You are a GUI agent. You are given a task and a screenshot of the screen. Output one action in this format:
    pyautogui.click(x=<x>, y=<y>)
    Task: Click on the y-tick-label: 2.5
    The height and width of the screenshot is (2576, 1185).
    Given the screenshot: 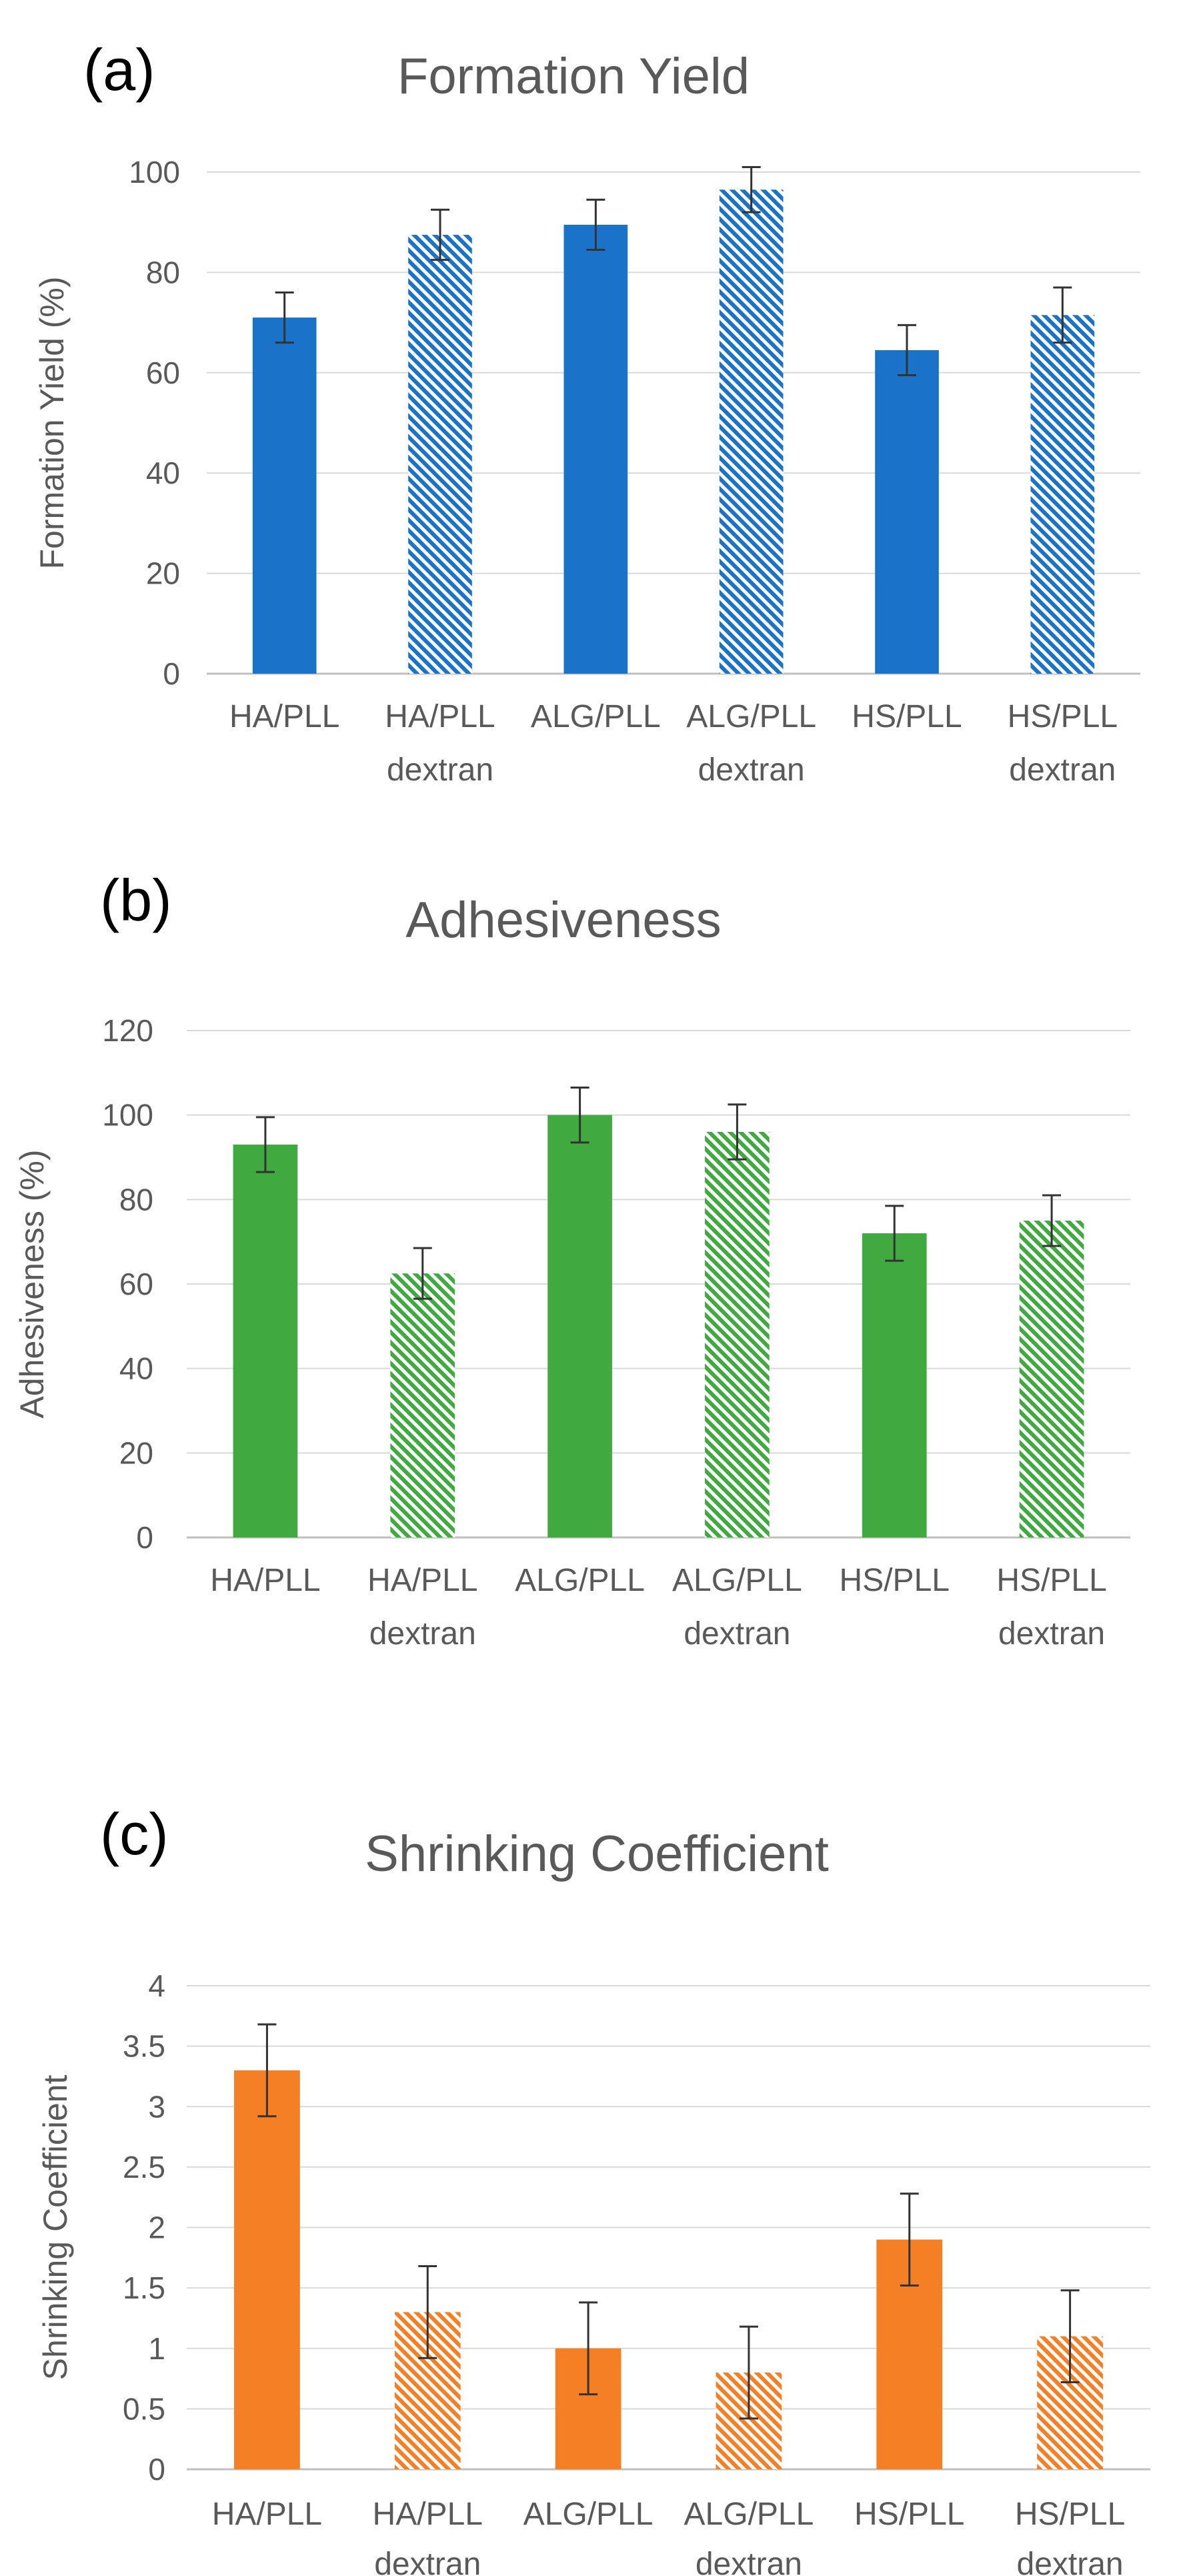 What is the action you would take?
    pyautogui.click(x=144, y=2167)
    